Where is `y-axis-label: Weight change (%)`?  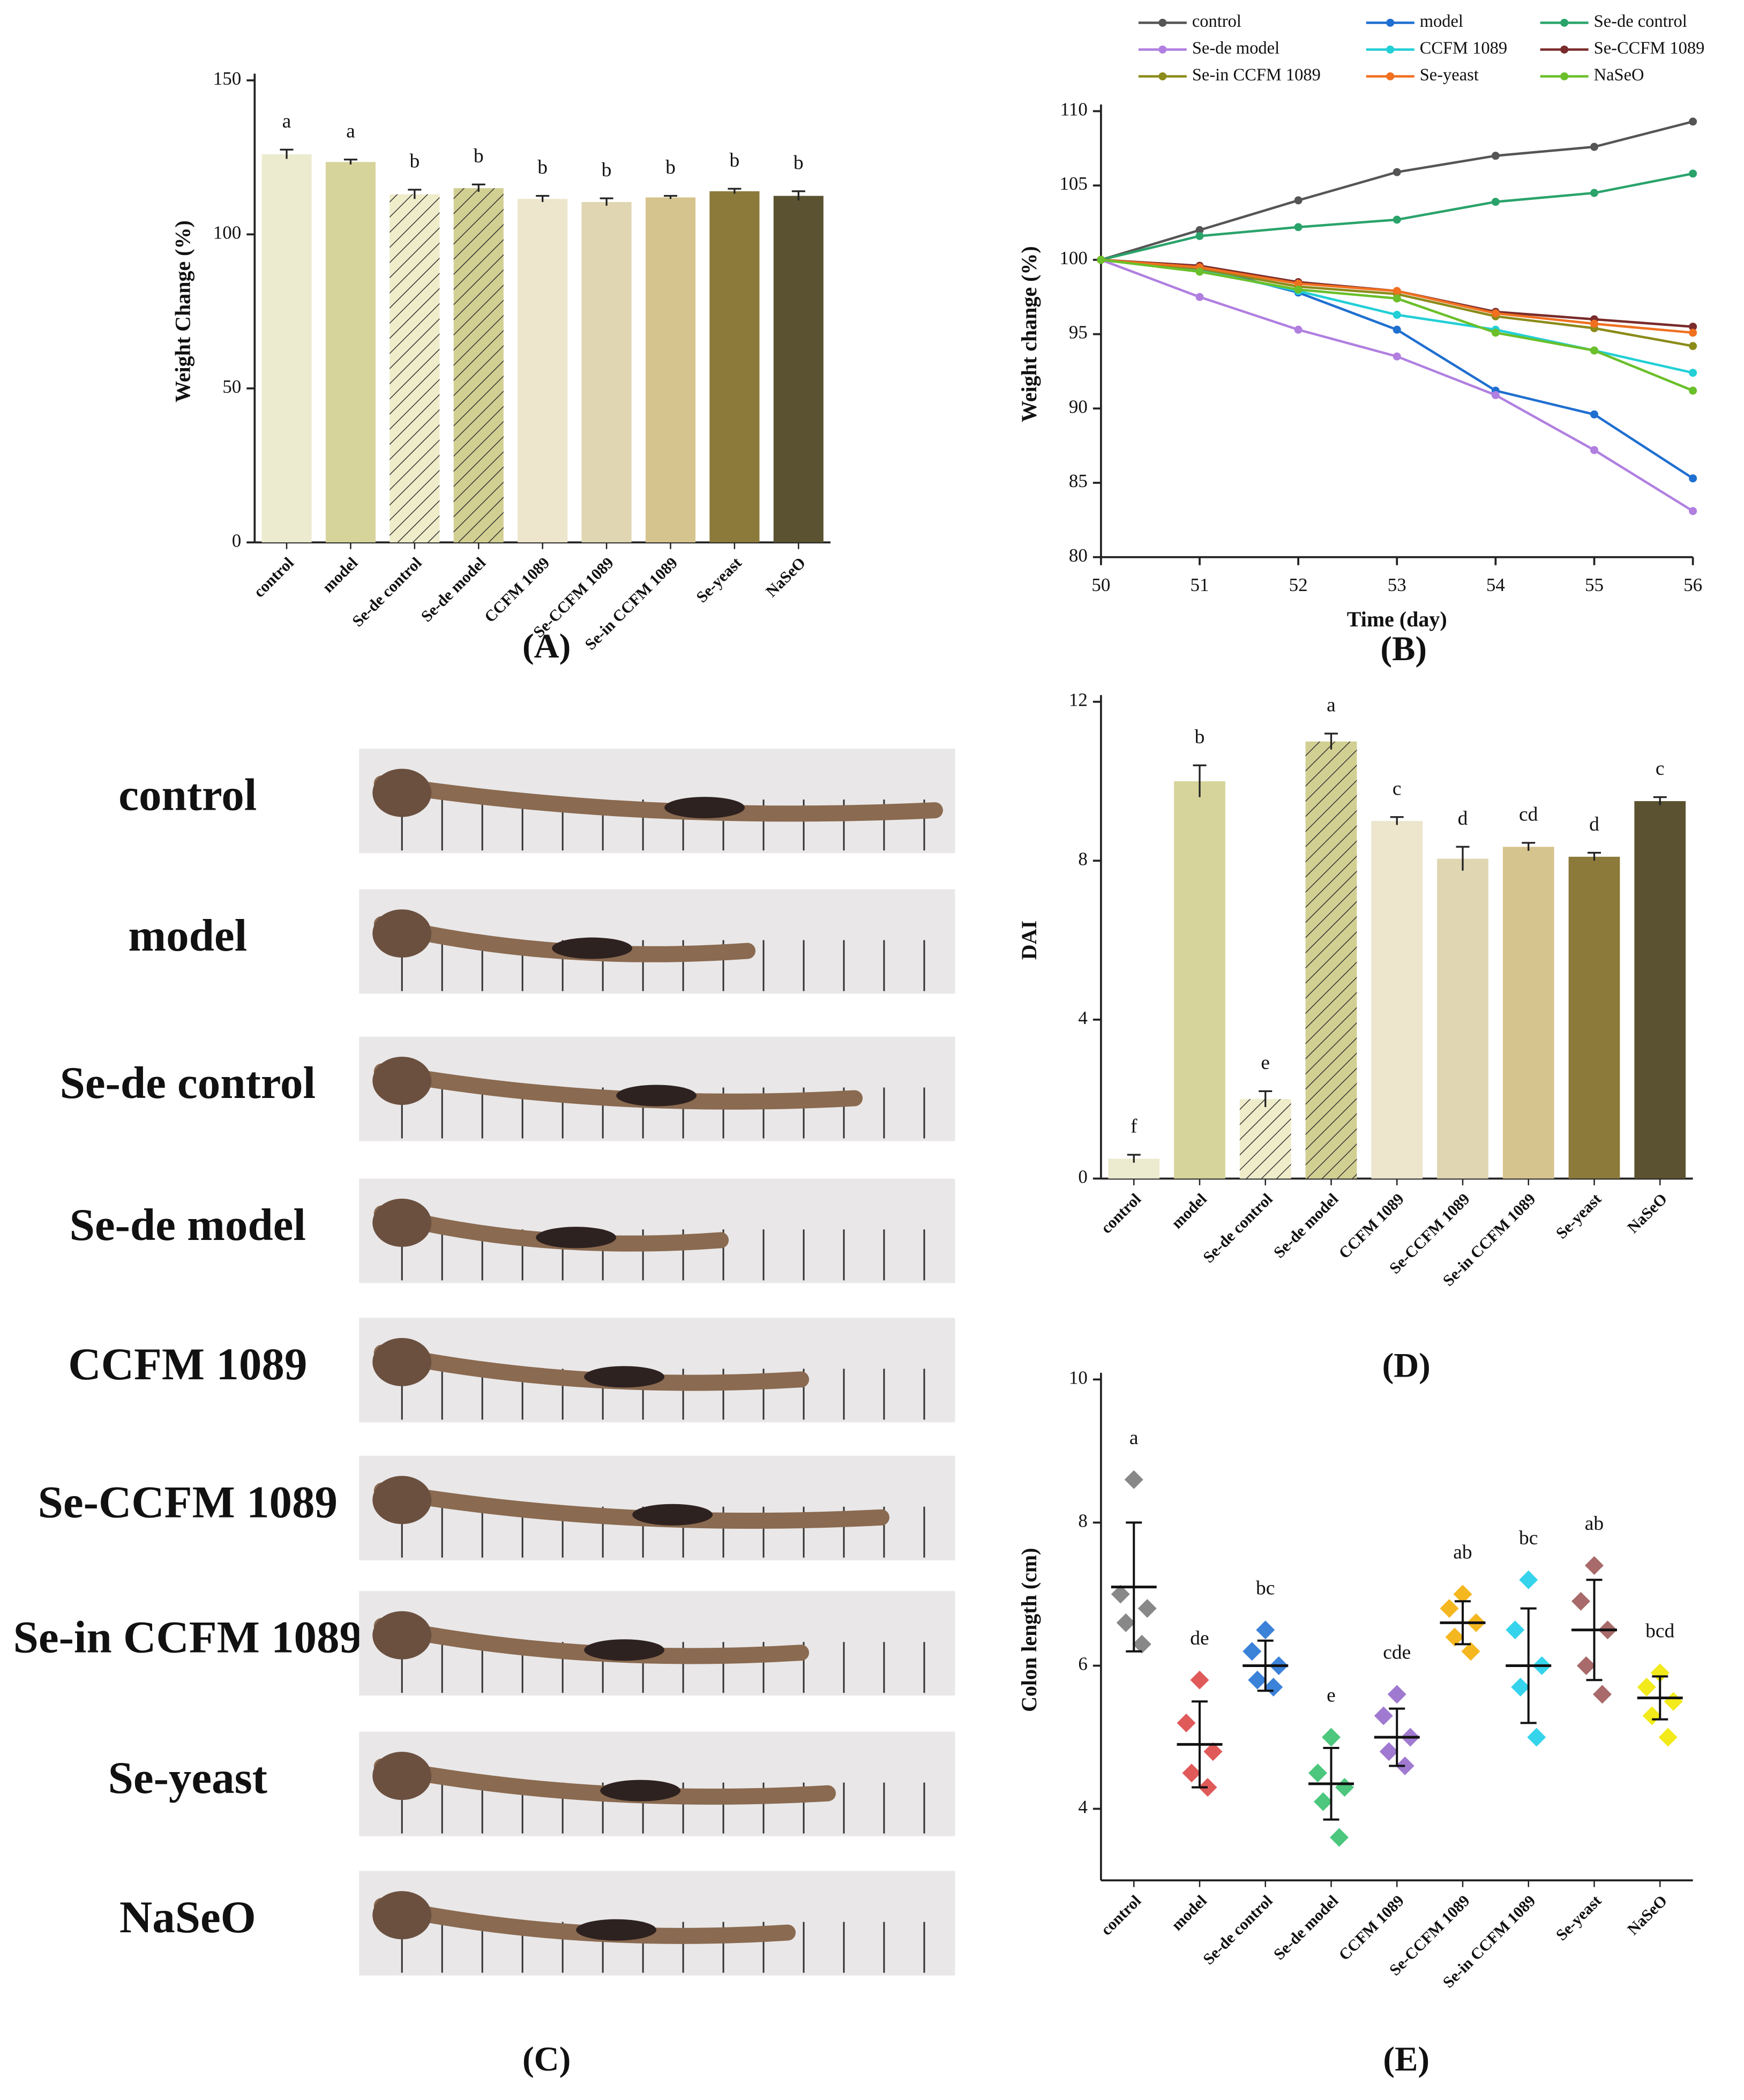
y-axis-label: Weight change (%) is located at coordinates (1029, 334).